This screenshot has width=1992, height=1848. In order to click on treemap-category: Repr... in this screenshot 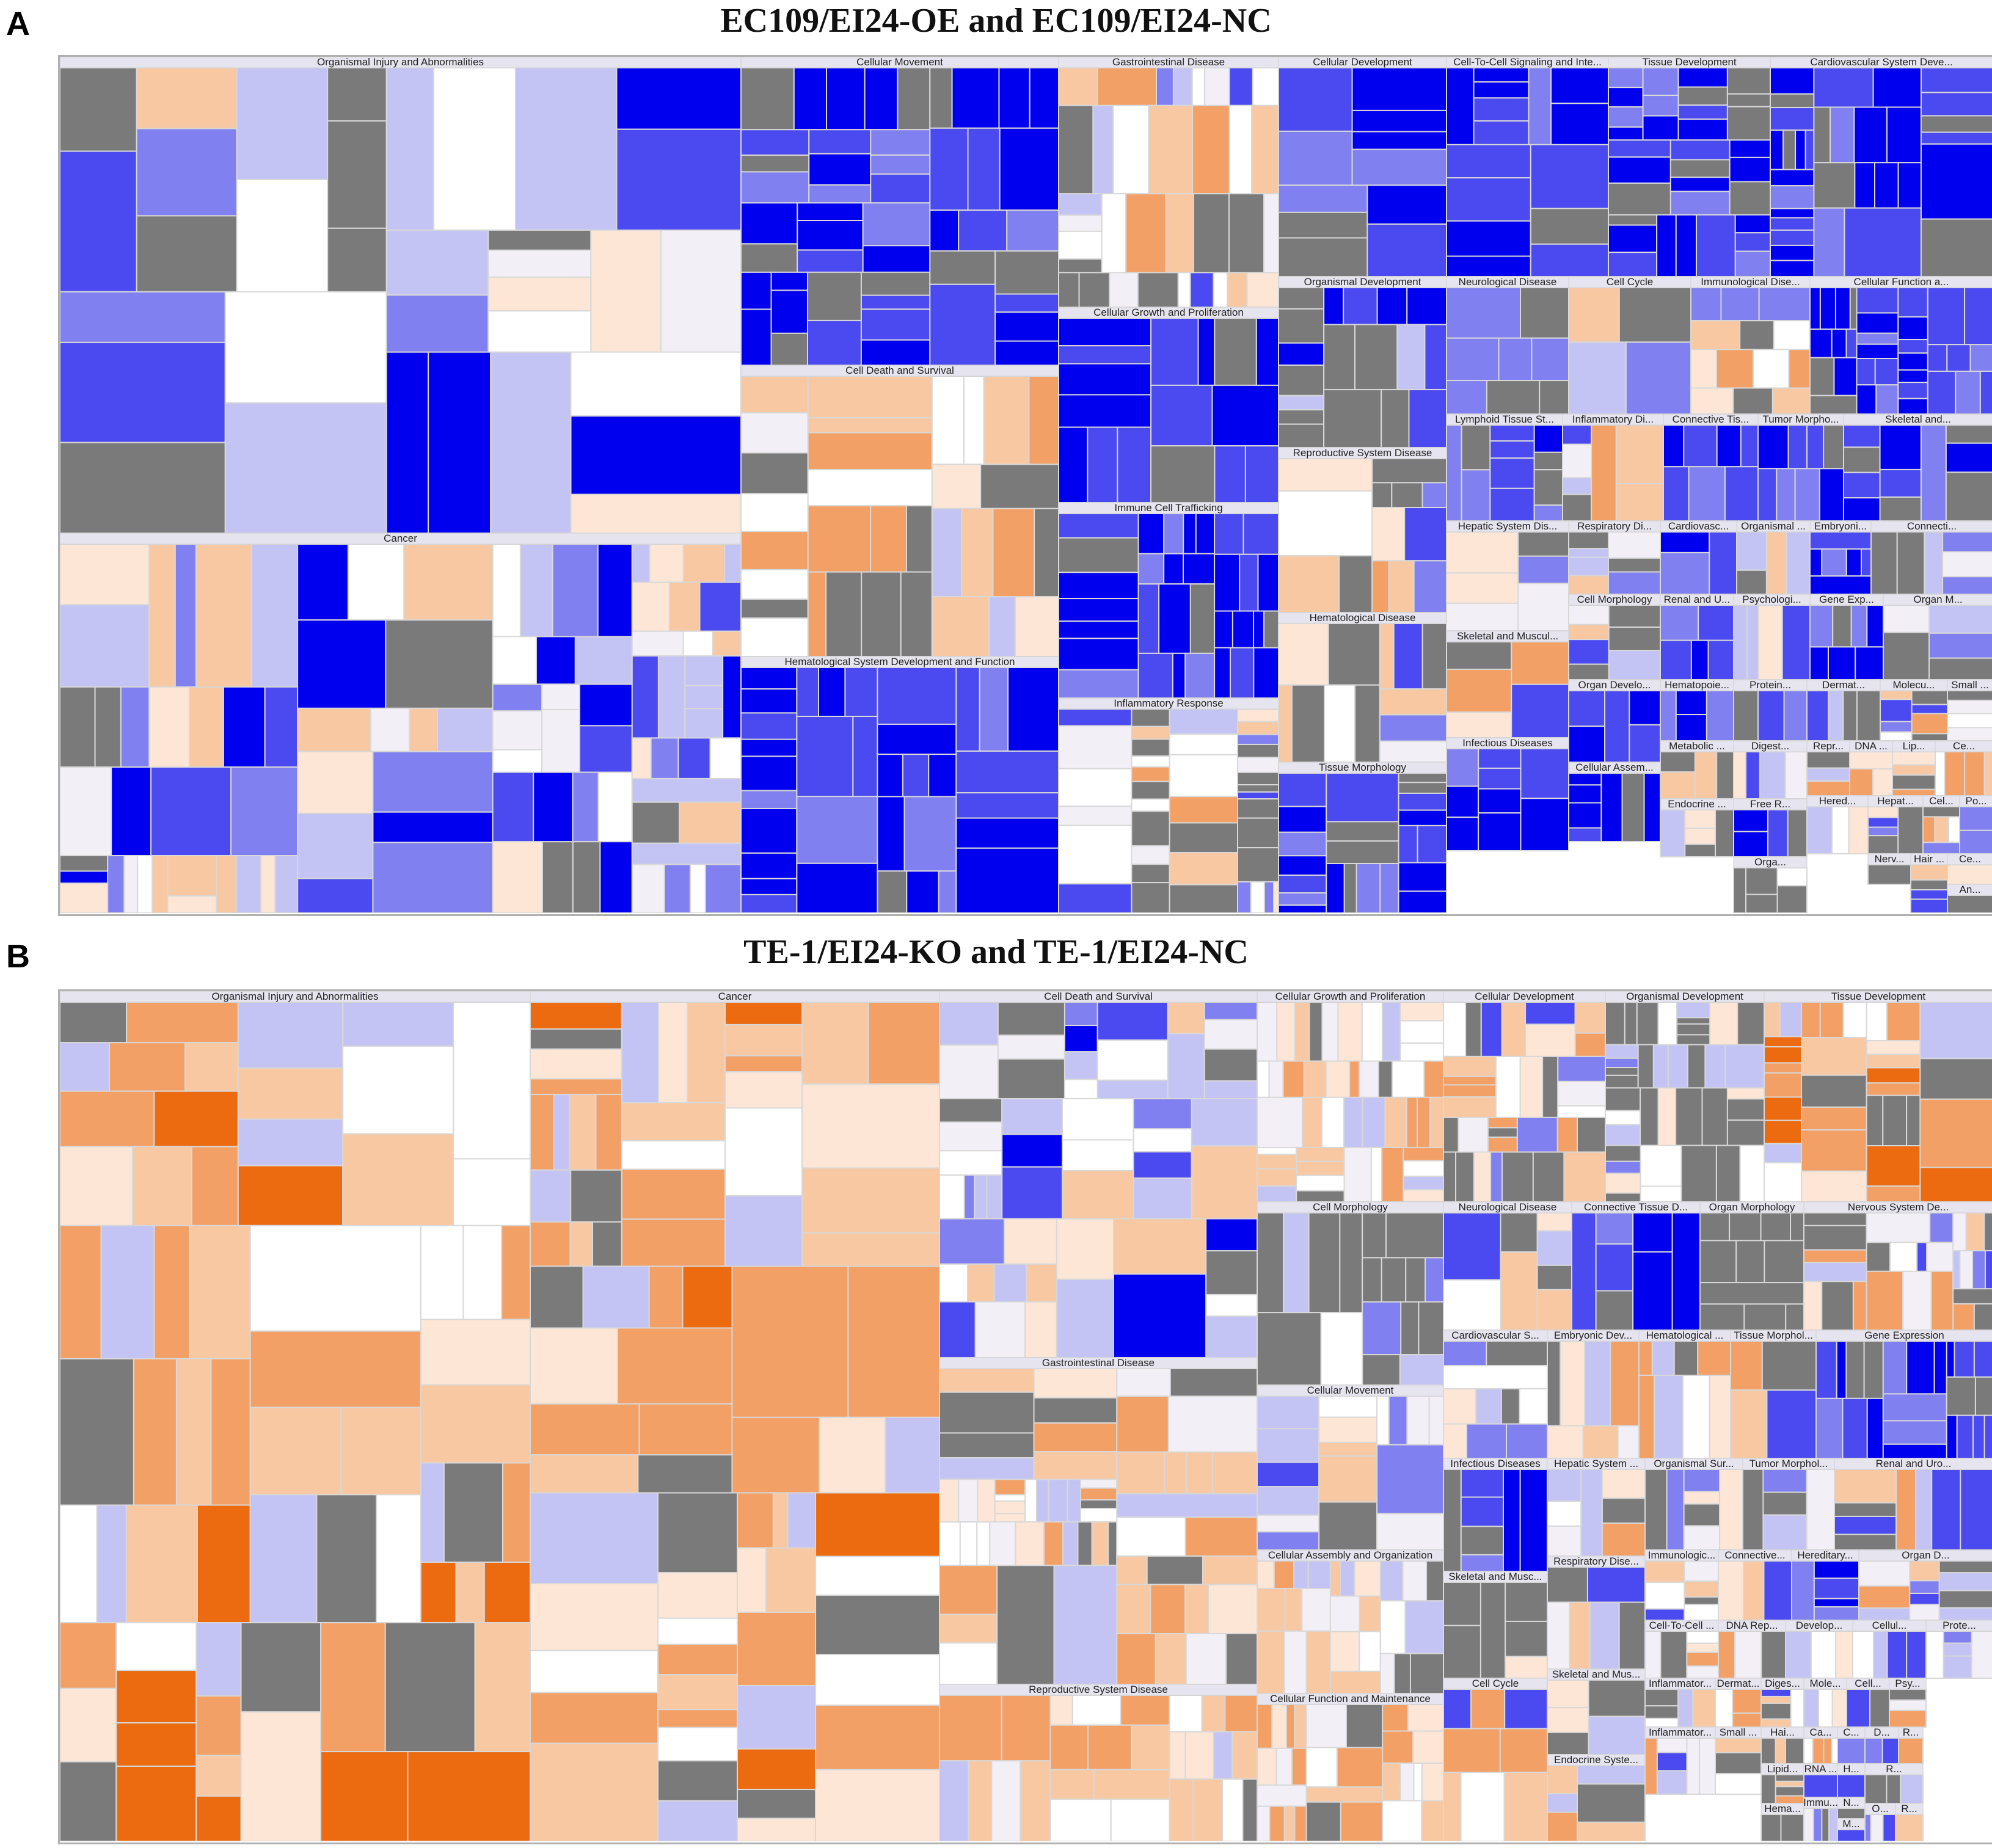, I will do `click(1828, 768)`.